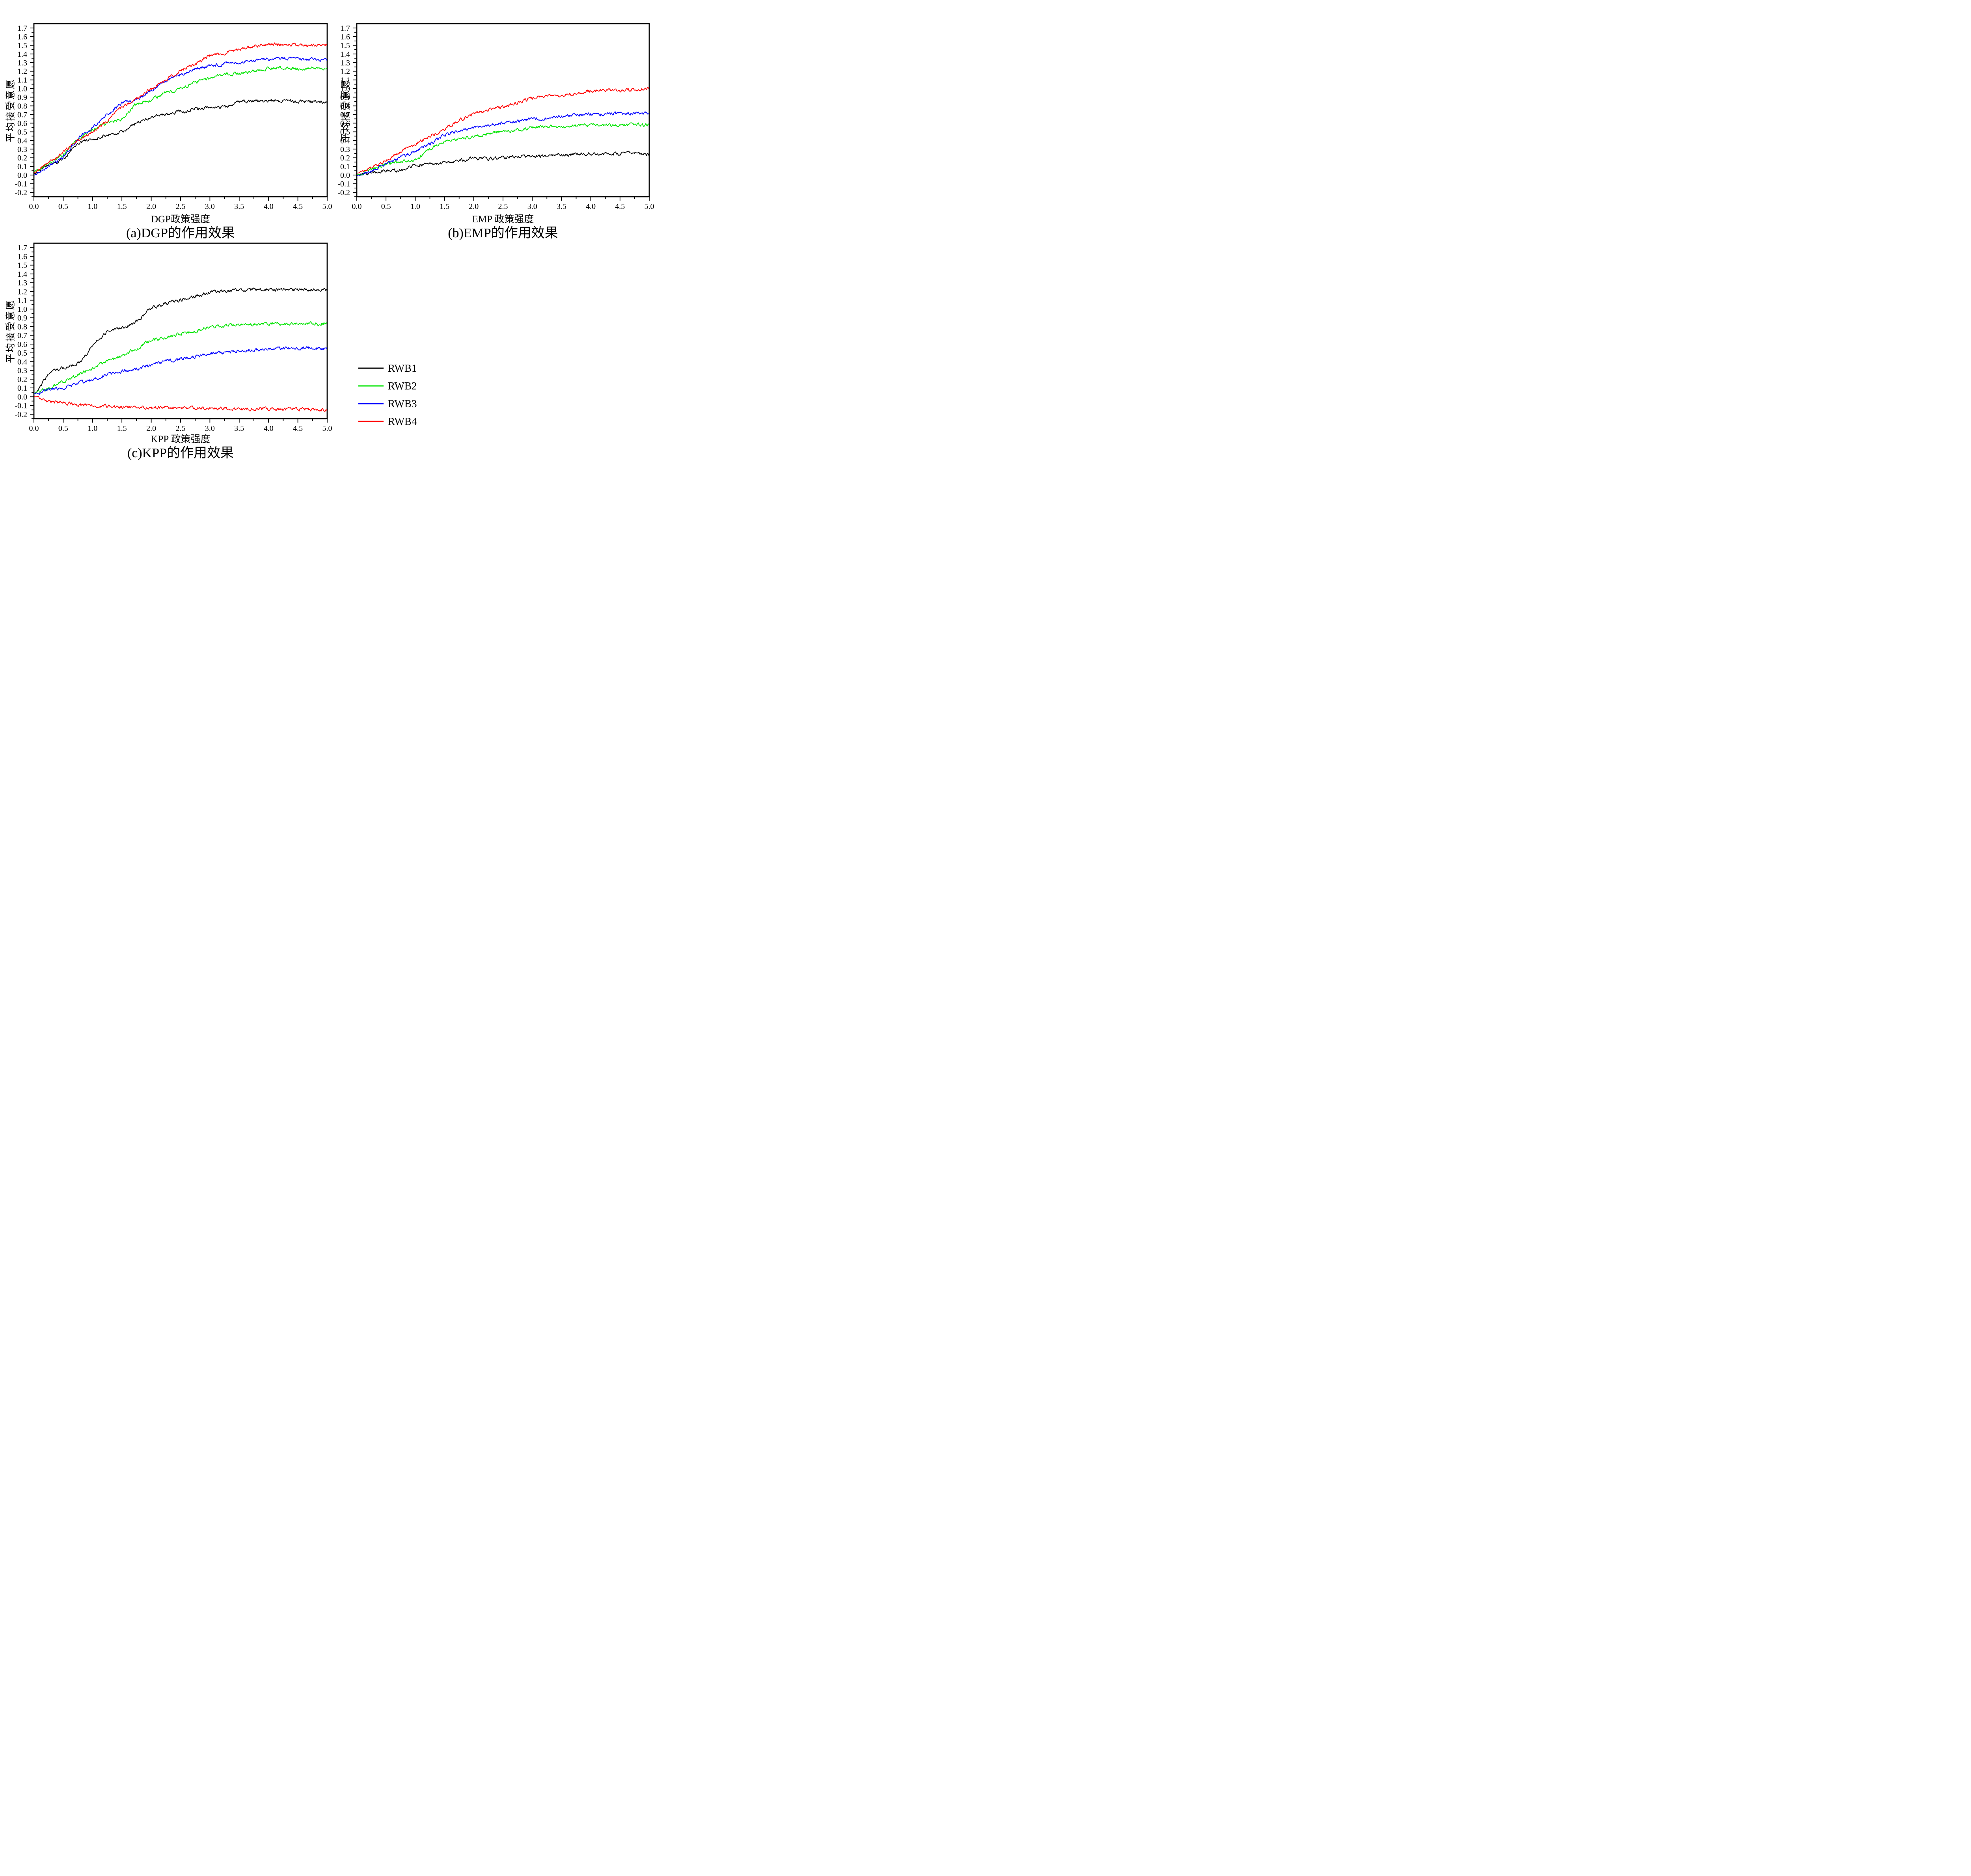 The image size is (1971, 1876). I want to click on y-tick-label: 0.0, so click(22, 175).